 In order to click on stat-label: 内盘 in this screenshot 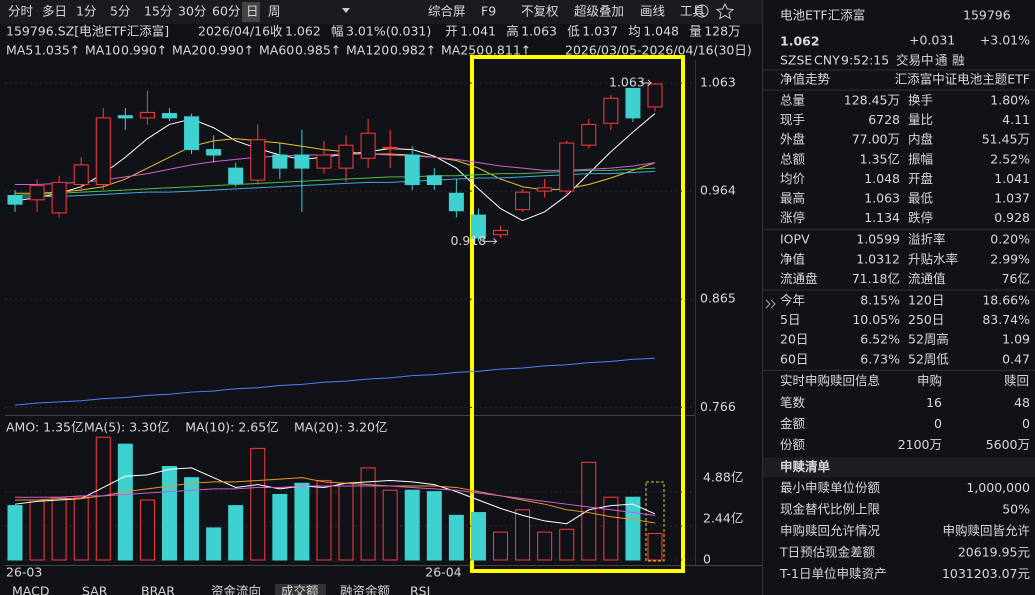, I will do `click(920, 139)`.